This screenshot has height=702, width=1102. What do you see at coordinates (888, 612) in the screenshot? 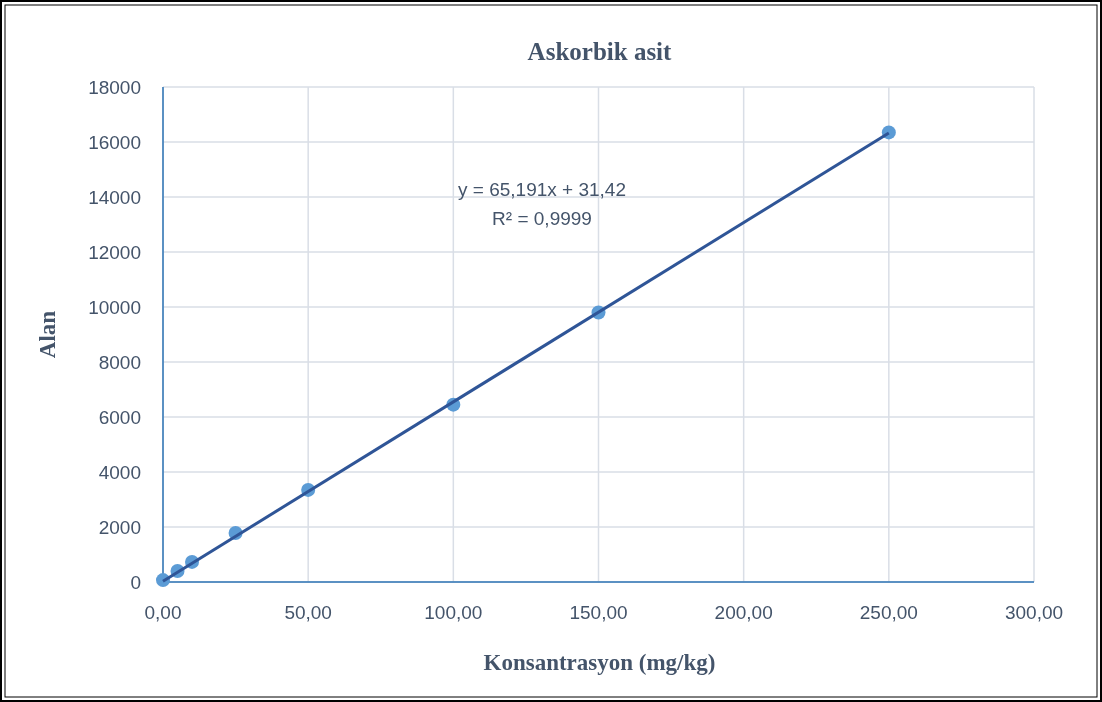
I see `x-tick-label: 250,00` at bounding box center [888, 612].